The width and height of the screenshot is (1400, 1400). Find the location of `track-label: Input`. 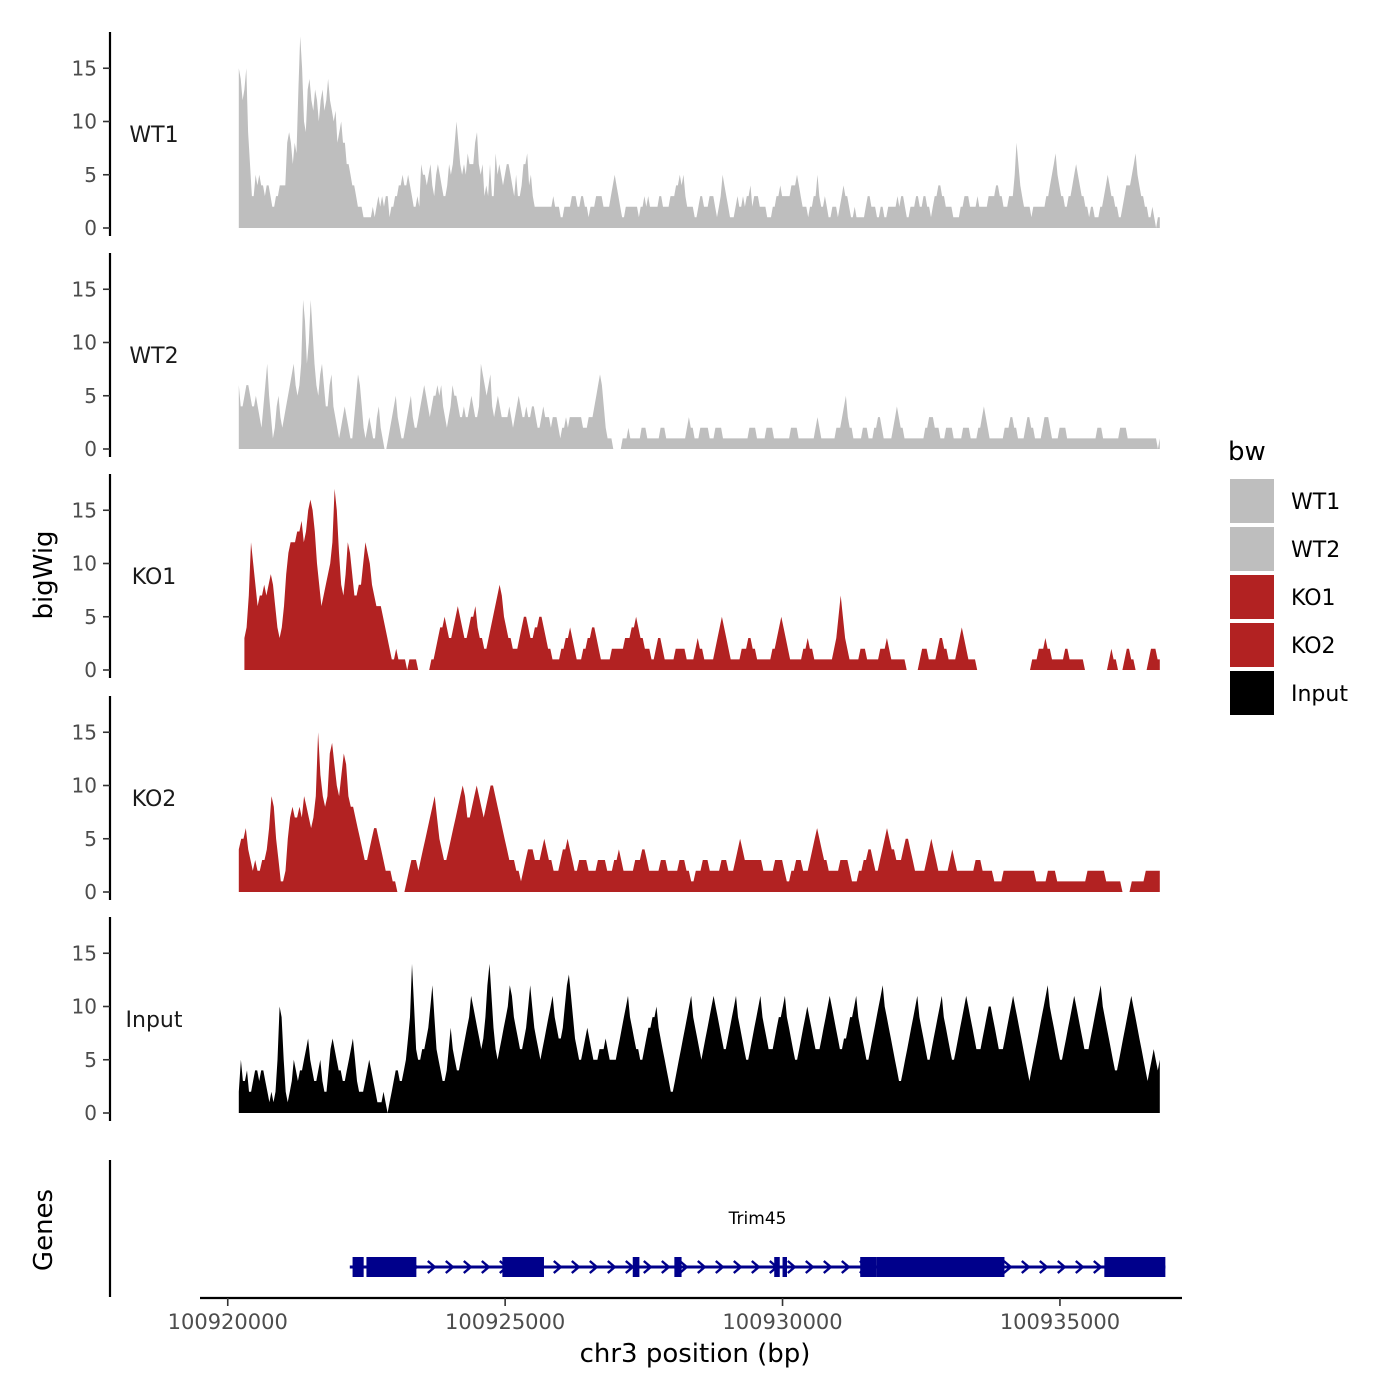

track-label: Input is located at coordinates (154, 1020).